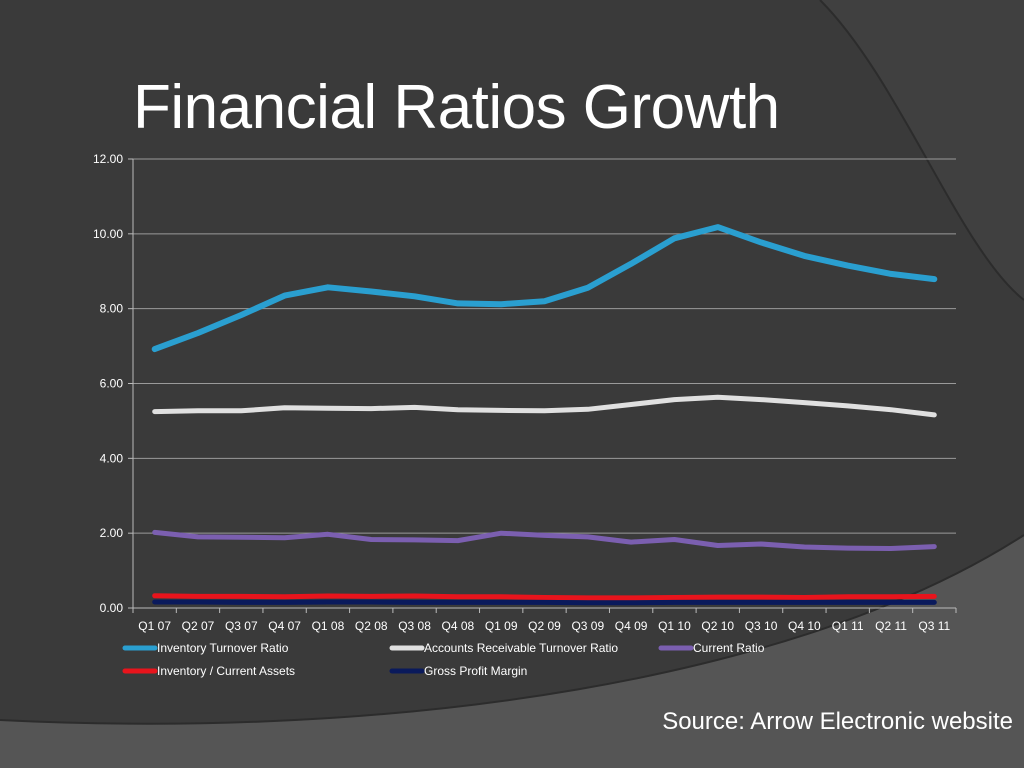 The width and height of the screenshot is (1024, 768). What do you see at coordinates (241, 626) in the screenshot?
I see `x-tick-label: Q3 07` at bounding box center [241, 626].